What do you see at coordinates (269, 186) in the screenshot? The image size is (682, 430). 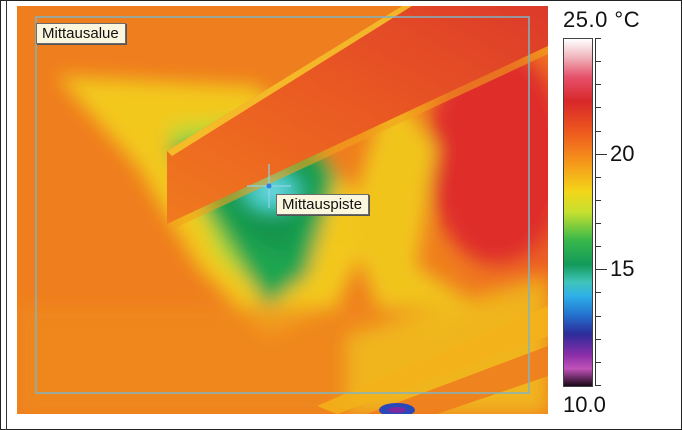 I see `crosshair-icon` at bounding box center [269, 186].